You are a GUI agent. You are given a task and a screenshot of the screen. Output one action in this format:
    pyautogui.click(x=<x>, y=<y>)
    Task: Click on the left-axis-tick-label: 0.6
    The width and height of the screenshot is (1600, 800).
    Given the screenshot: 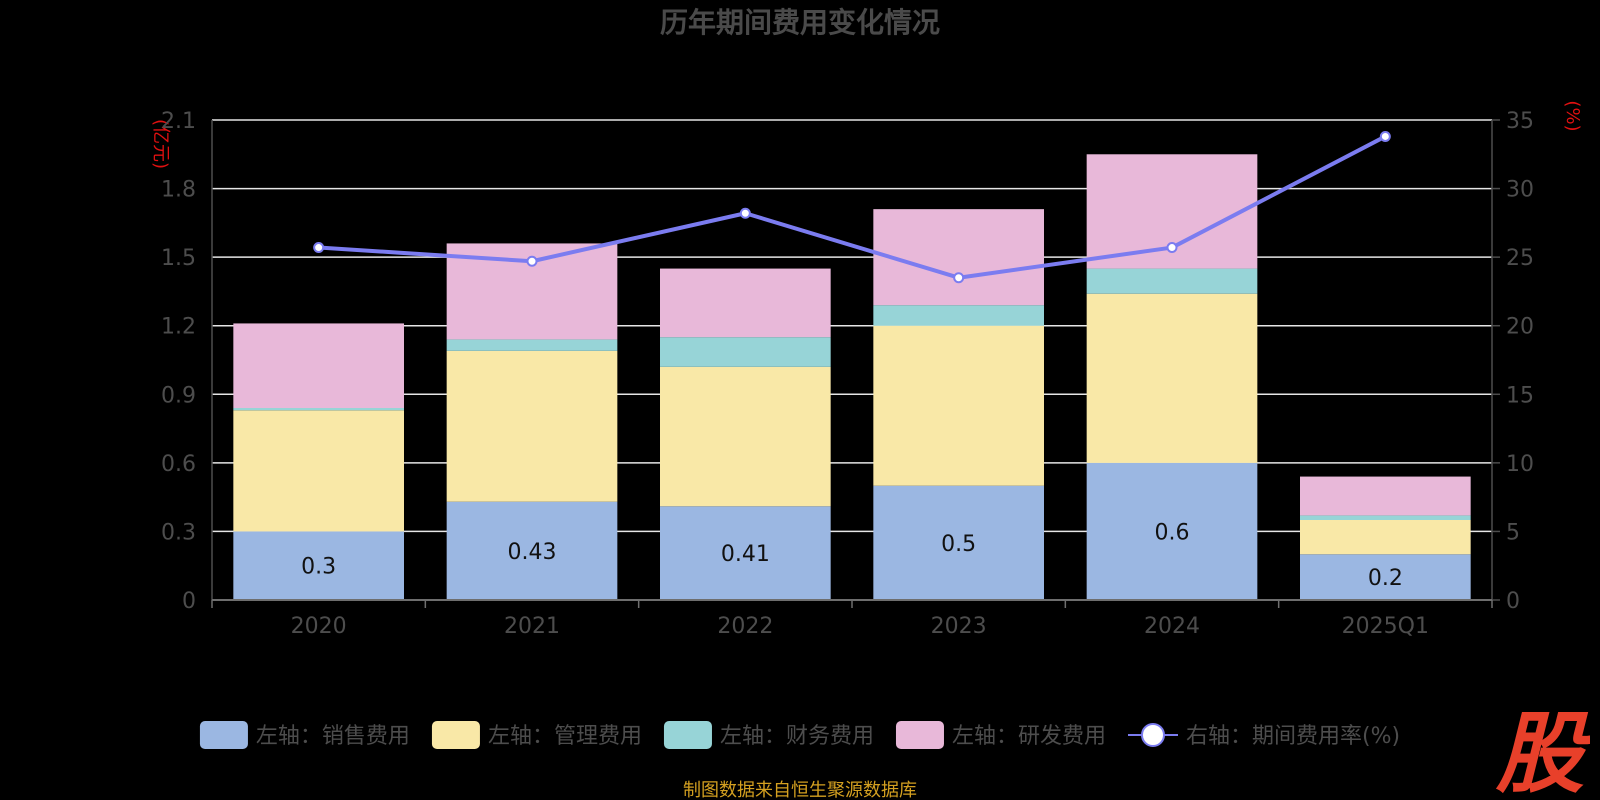 What is the action you would take?
    pyautogui.click(x=178, y=464)
    